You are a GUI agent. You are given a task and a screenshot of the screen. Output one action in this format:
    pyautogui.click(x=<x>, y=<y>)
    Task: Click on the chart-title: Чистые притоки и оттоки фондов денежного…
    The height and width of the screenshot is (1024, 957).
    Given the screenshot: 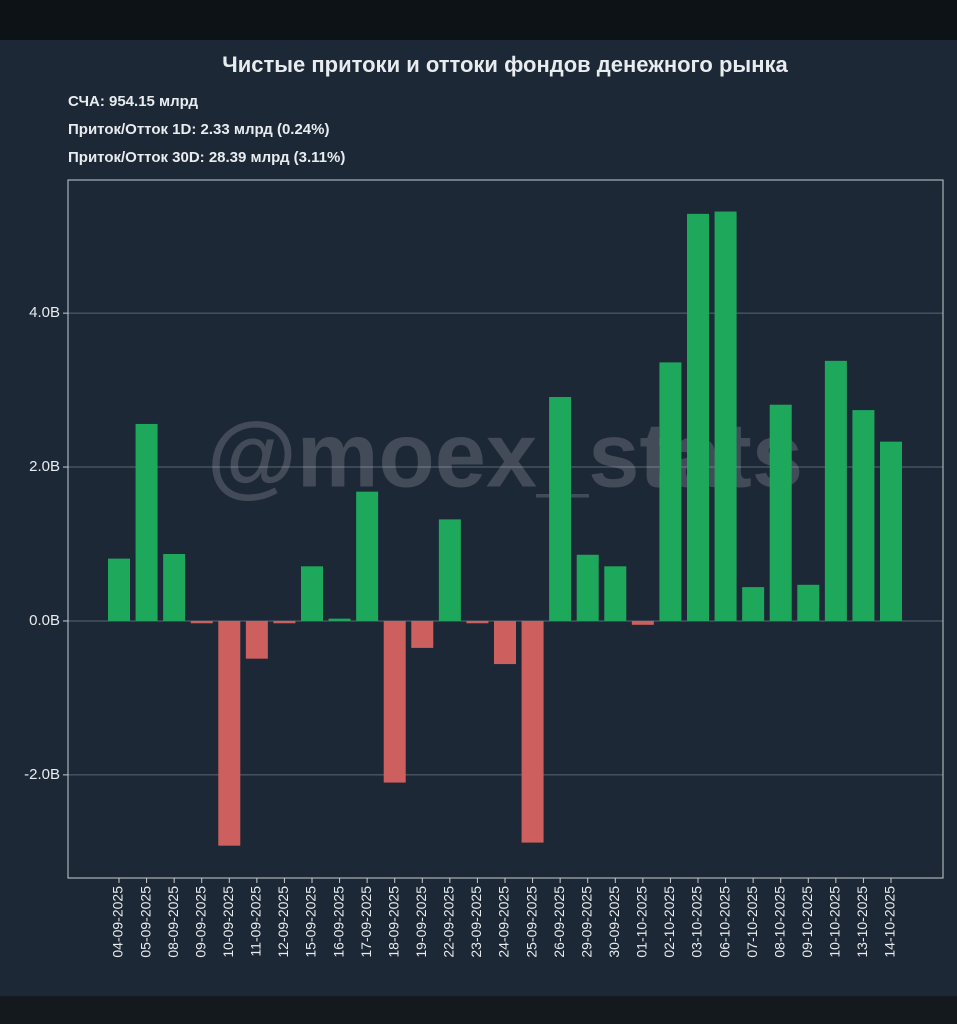 What is the action you would take?
    pyautogui.click(x=505, y=64)
    